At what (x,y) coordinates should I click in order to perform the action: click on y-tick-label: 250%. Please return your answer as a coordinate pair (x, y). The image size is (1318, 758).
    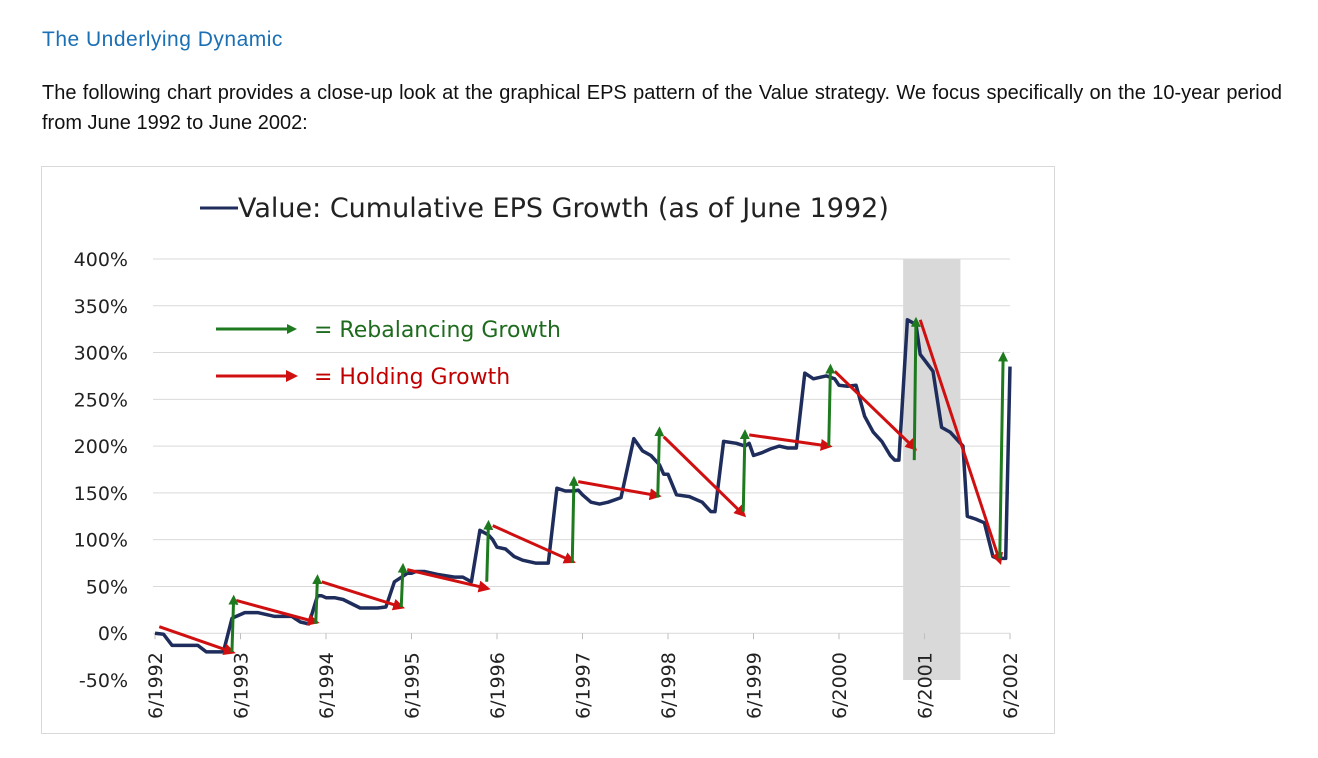
    Looking at the image, I should click on (101, 400).